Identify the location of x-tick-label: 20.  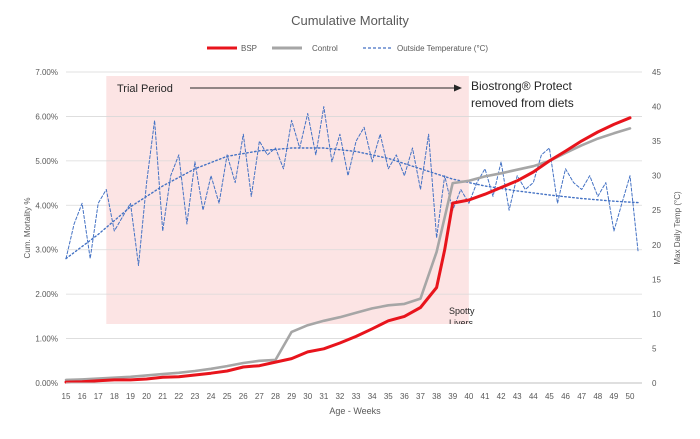
(146, 396).